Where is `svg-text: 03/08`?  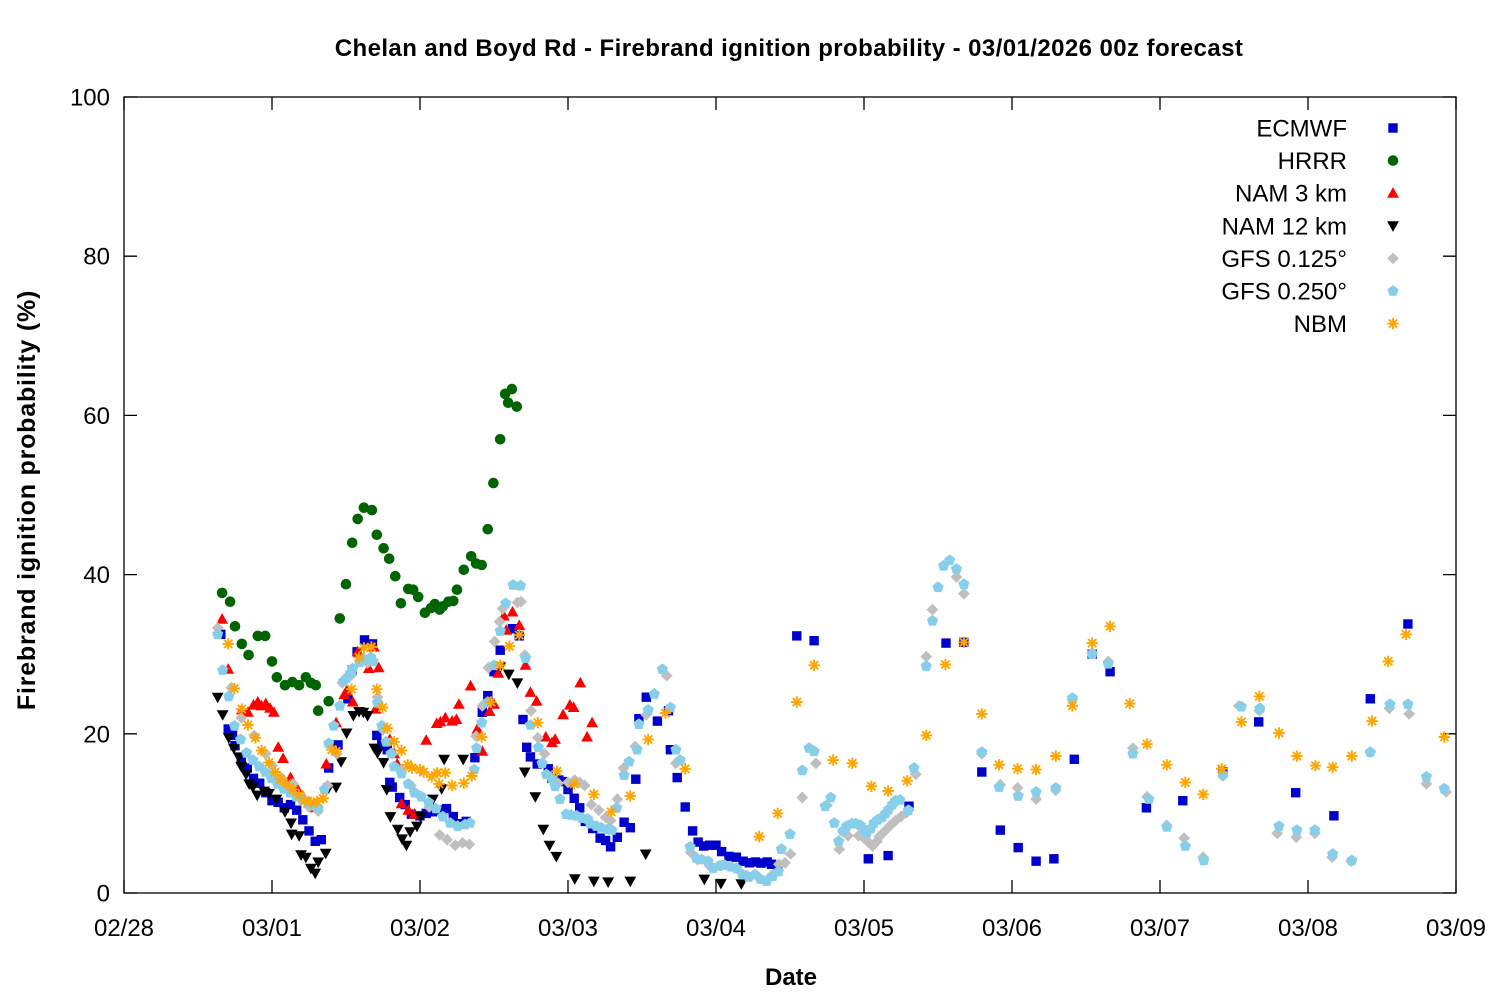 svg-text: 03/08 is located at coordinates (1308, 928).